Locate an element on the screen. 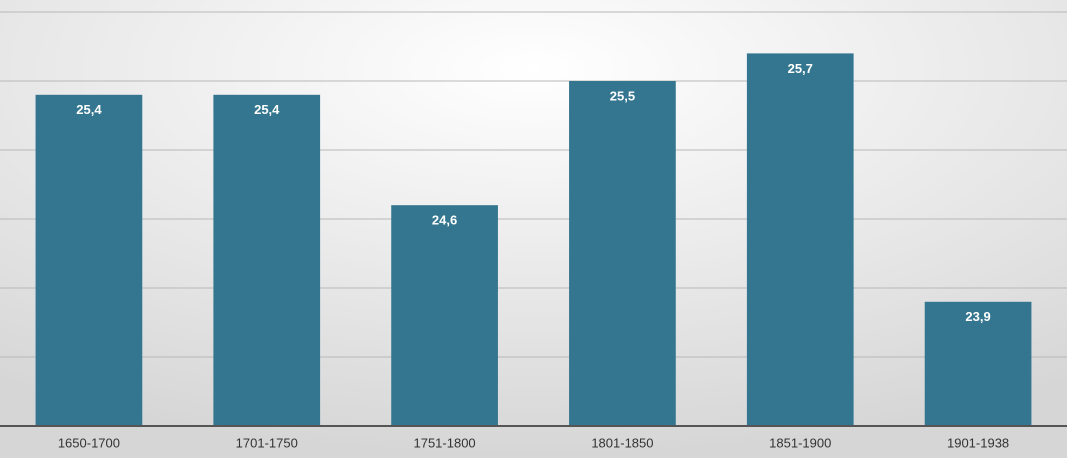 The image size is (1067, 458). value-label: 24,6 is located at coordinates (444, 220).